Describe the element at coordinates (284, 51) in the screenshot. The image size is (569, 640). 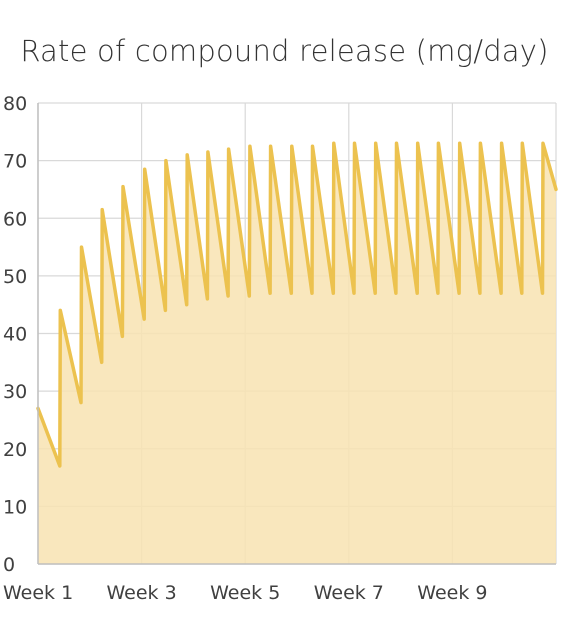
I see `chart-title: Rate of compound release (mg/day)` at that location.